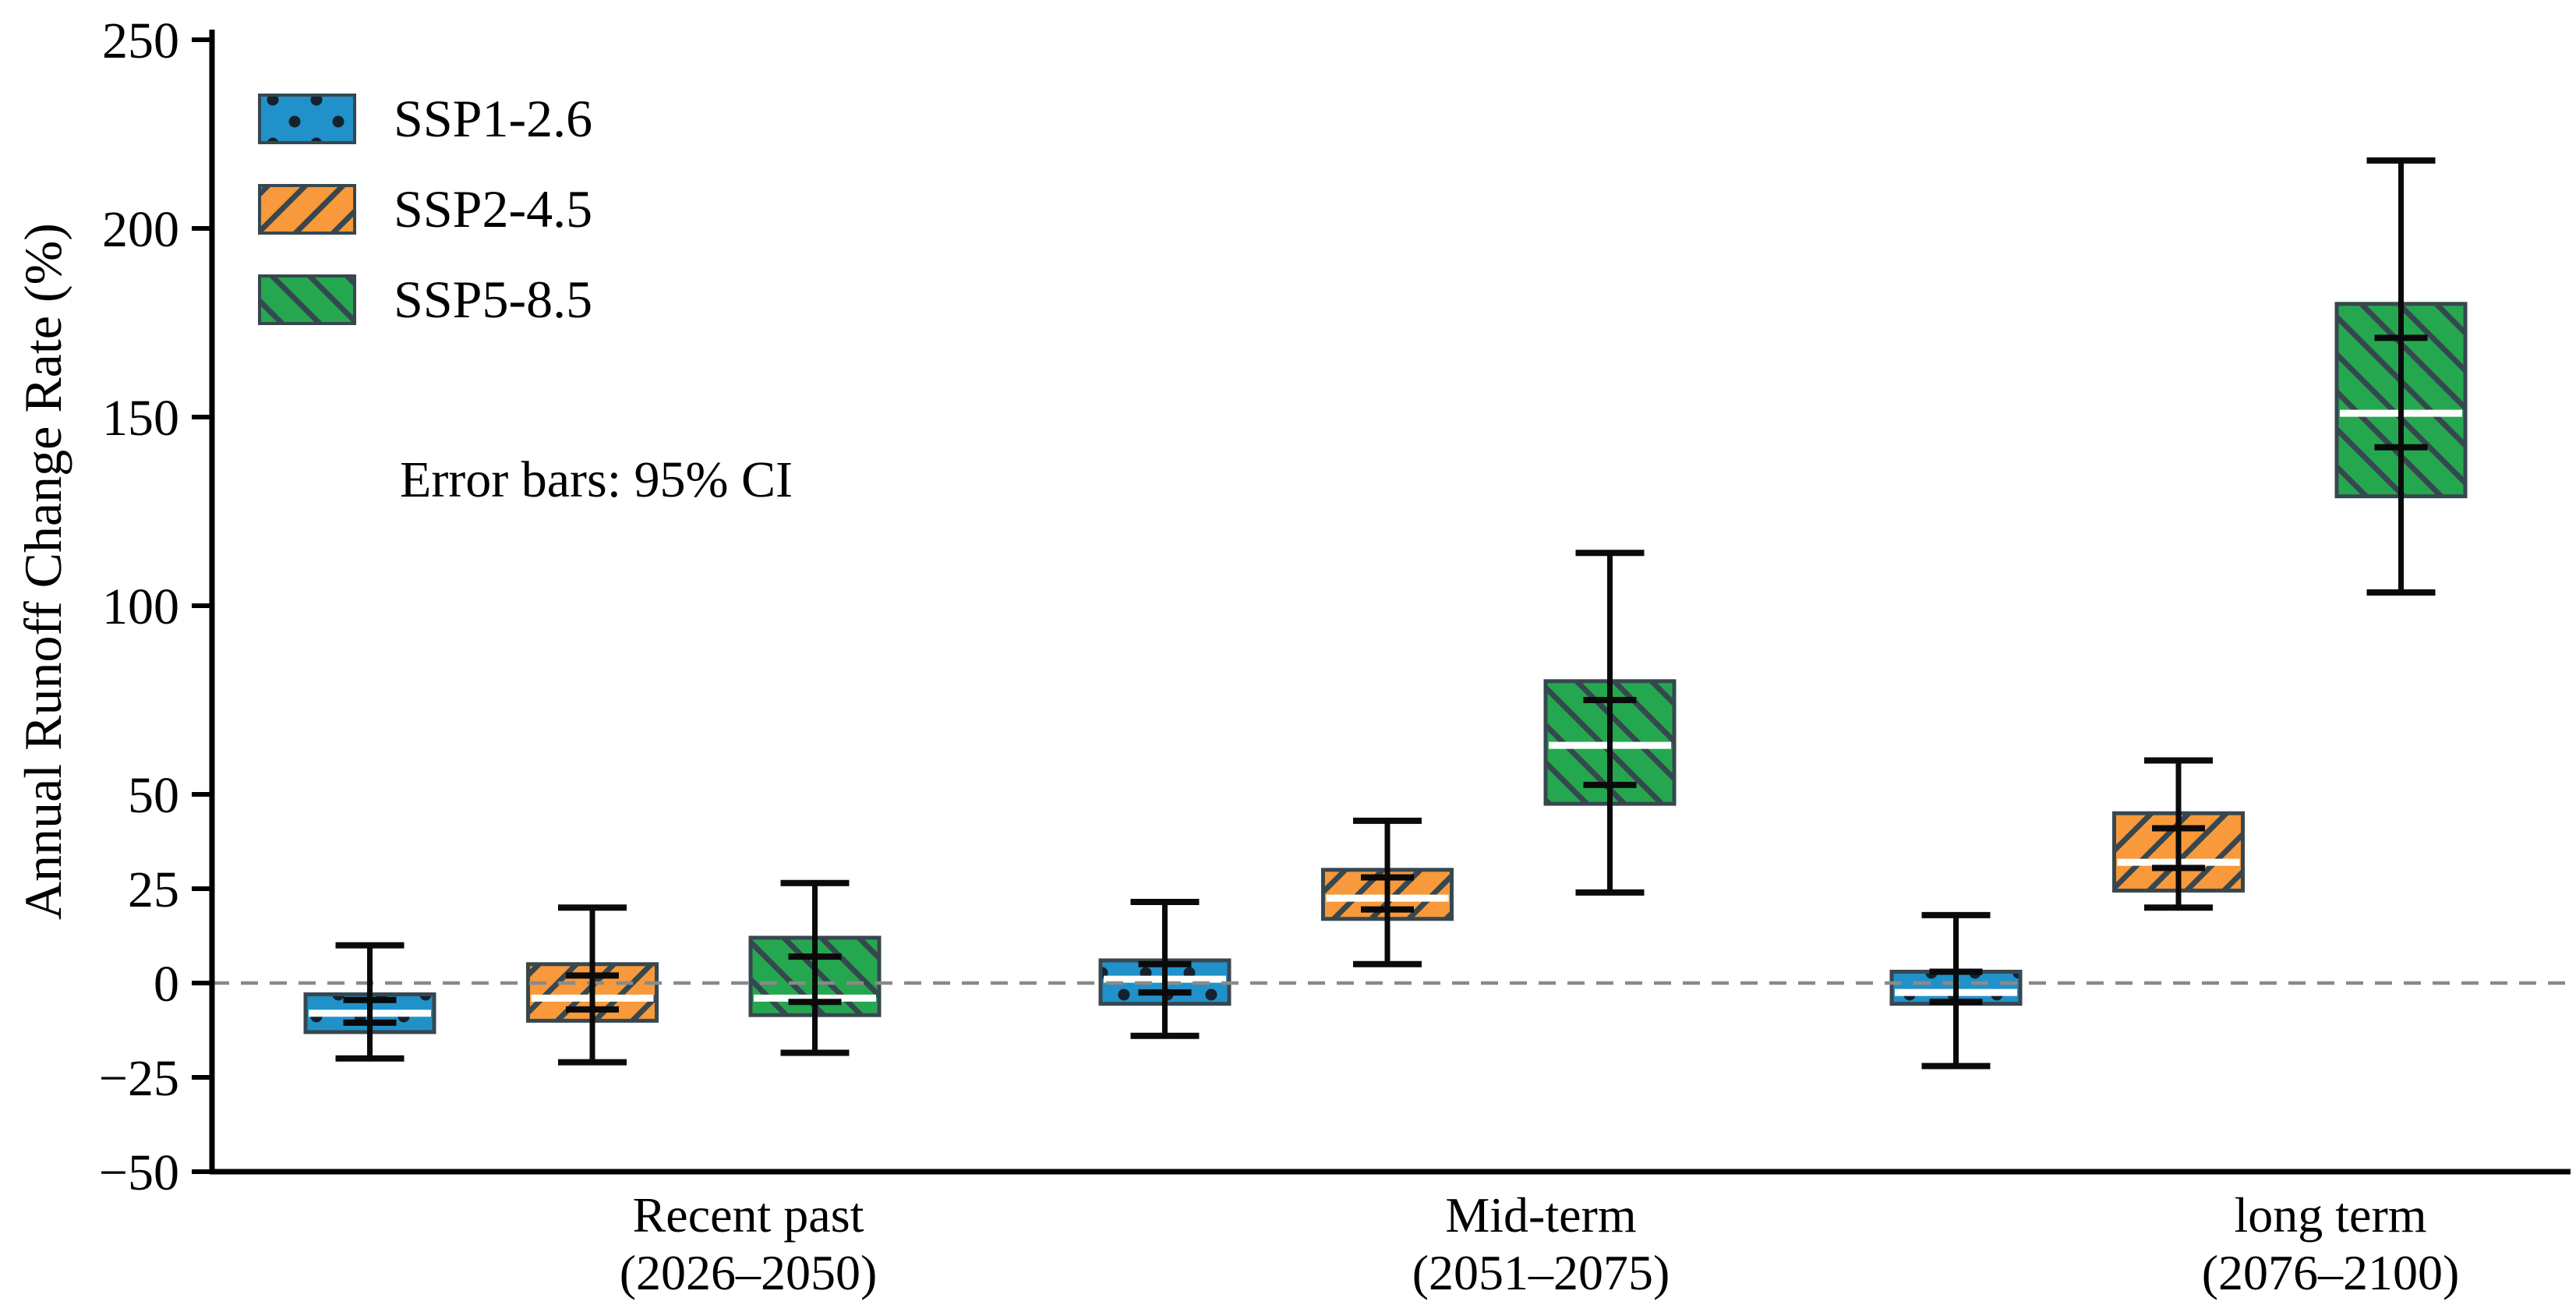  What do you see at coordinates (2331, 1272) in the screenshot?
I see `x-label-long-term-years: (2076–2100)` at bounding box center [2331, 1272].